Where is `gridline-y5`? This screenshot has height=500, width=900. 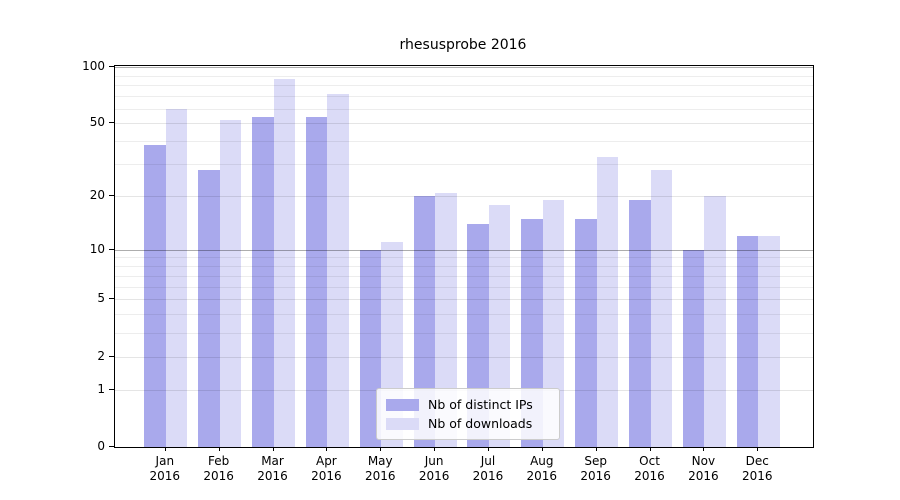
gridline-y5 is located at coordinates (464, 300).